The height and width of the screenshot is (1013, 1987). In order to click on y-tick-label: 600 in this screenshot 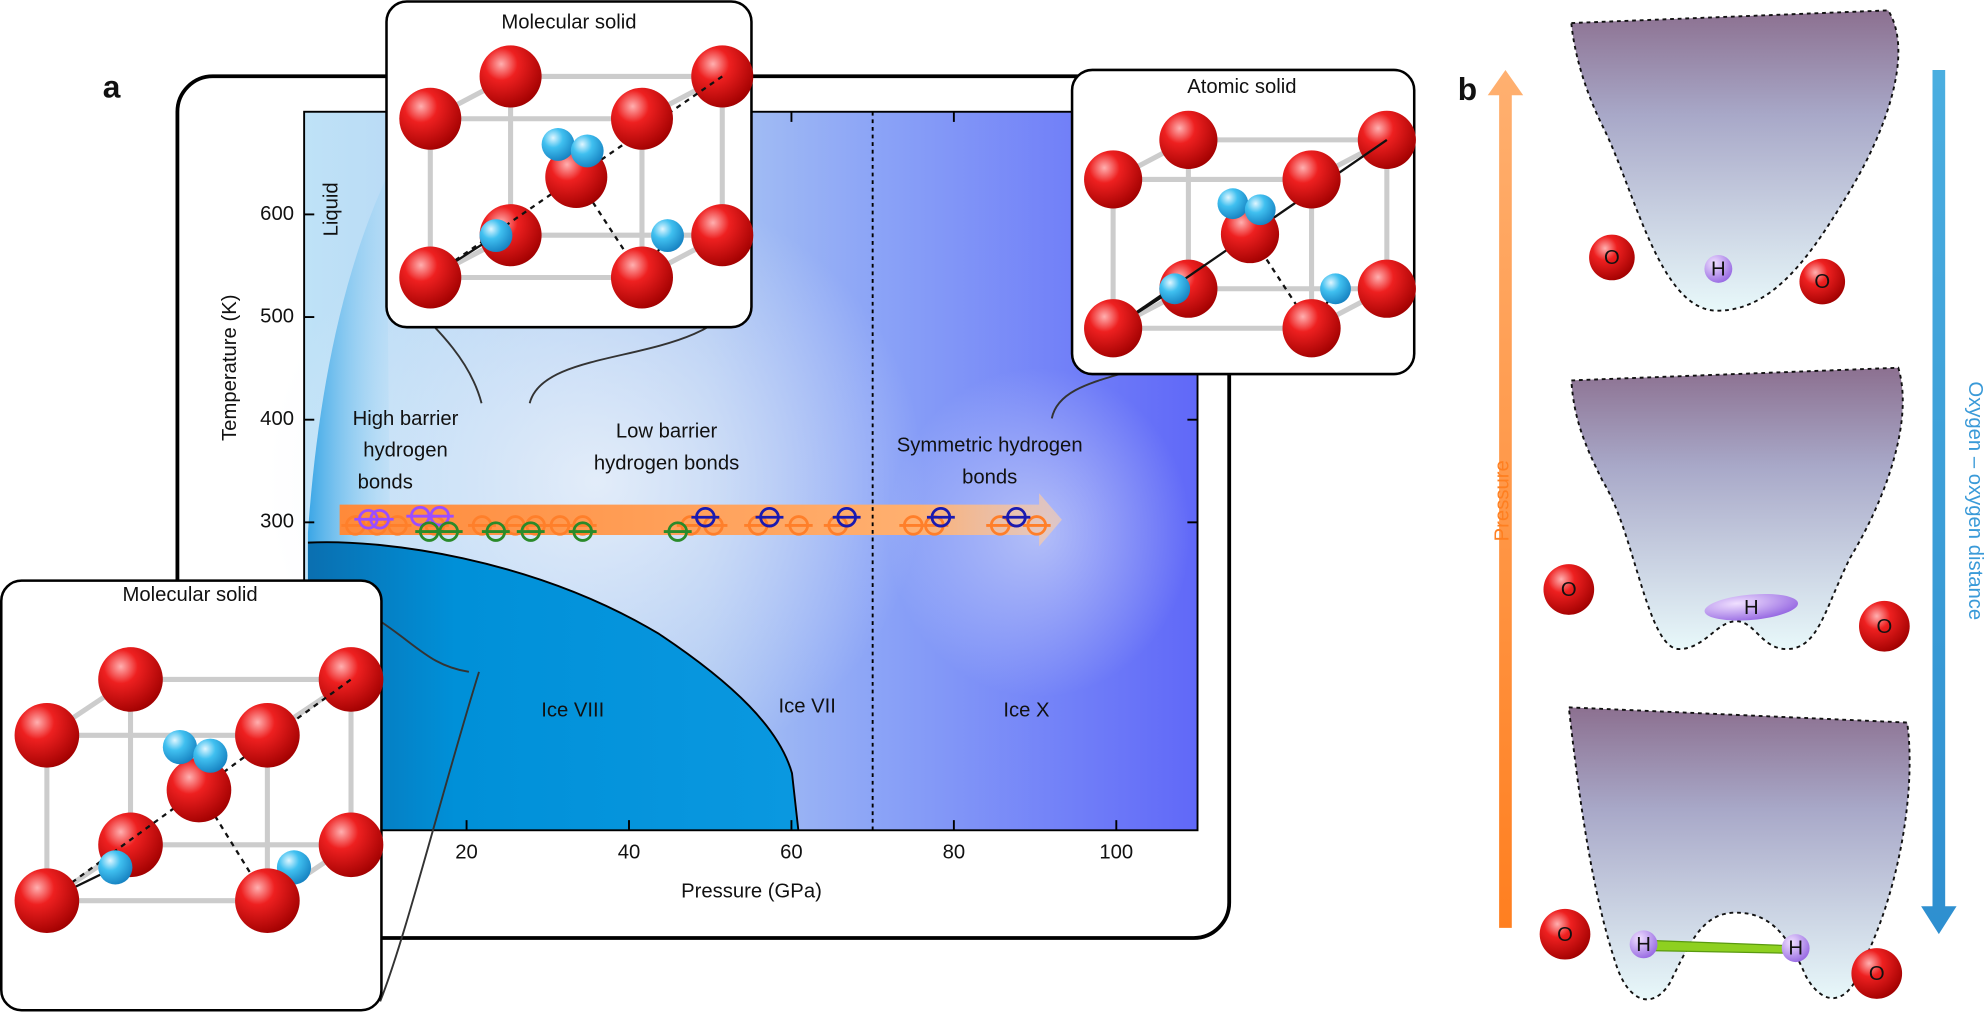, I will do `click(277, 214)`.